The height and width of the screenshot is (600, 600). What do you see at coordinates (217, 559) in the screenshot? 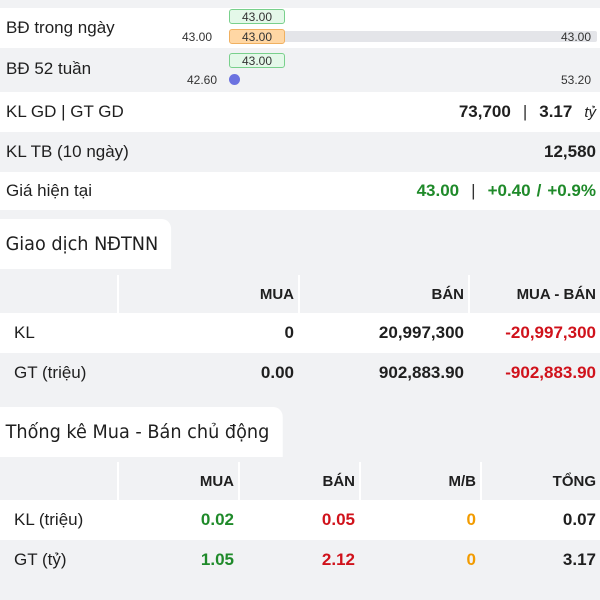
I see `buy-cell: 1.05` at bounding box center [217, 559].